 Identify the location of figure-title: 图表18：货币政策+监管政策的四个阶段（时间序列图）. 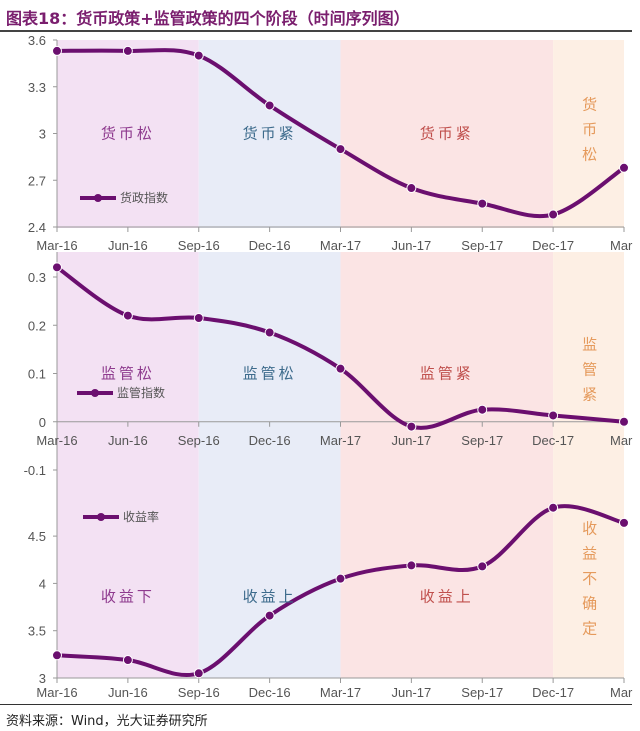
(208, 18).